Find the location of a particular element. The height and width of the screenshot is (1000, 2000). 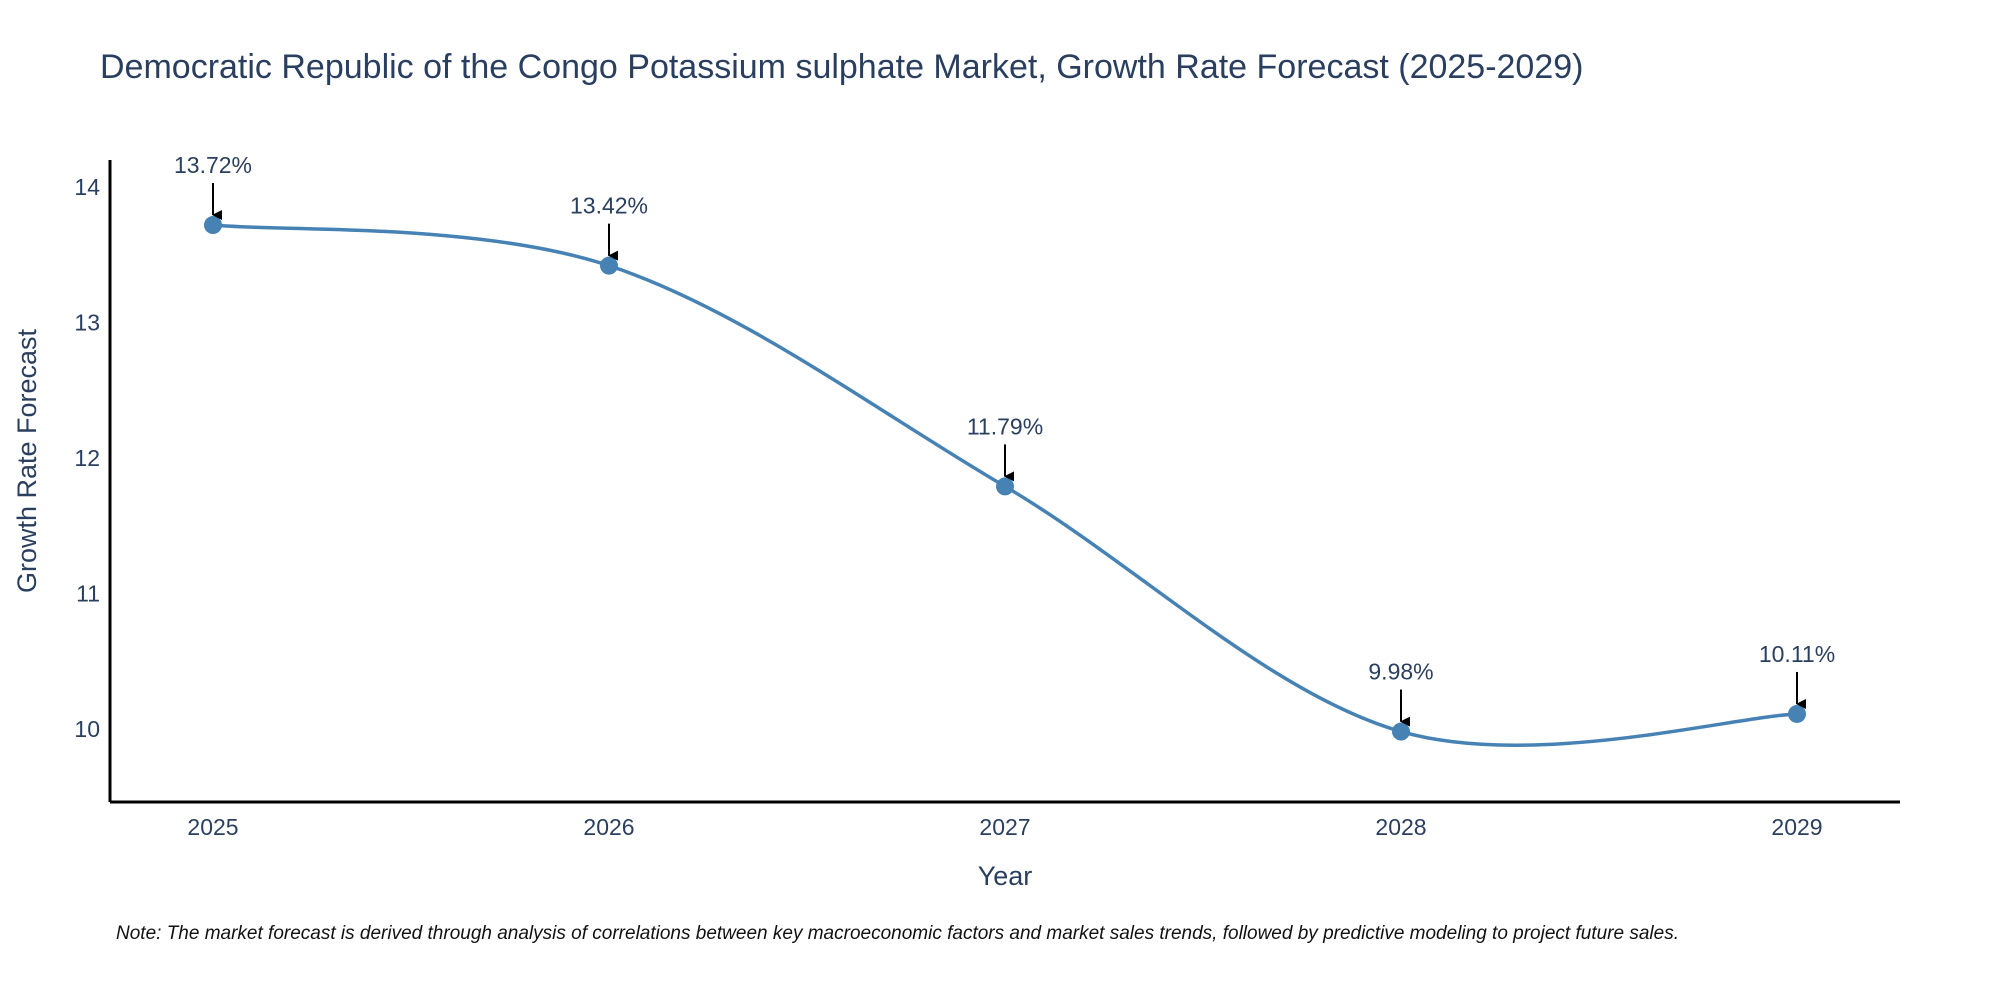

data-label: 13.72% is located at coordinates (213, 165).